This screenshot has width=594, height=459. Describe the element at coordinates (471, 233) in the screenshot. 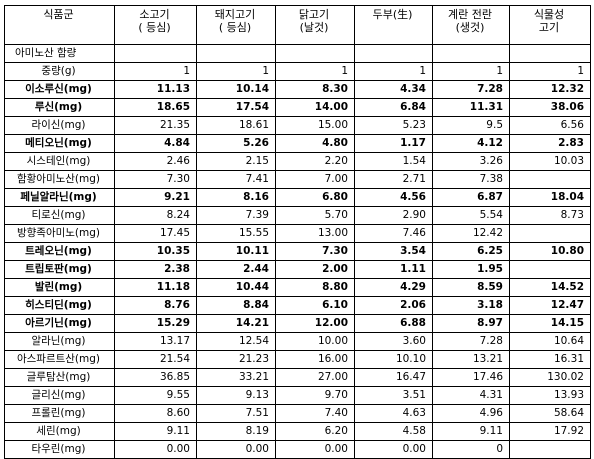

I see `value-cell: 12.42` at that location.